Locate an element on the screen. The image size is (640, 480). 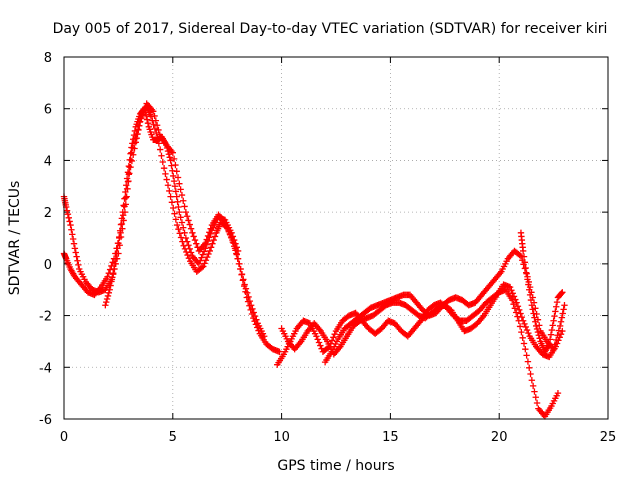
y-tick-label: -2 is located at coordinates (45, 317).